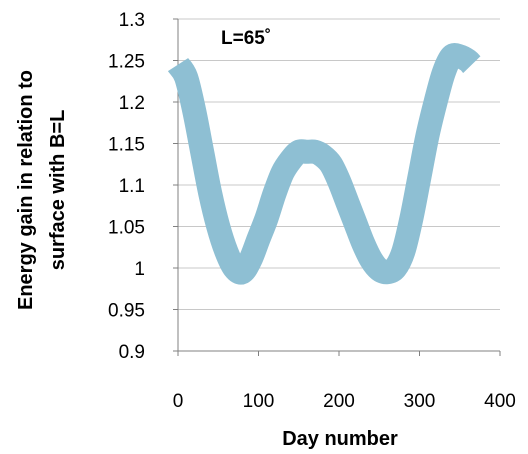 This screenshot has width=528, height=454. I want to click on y-tick-label: 1.25, so click(126, 62).